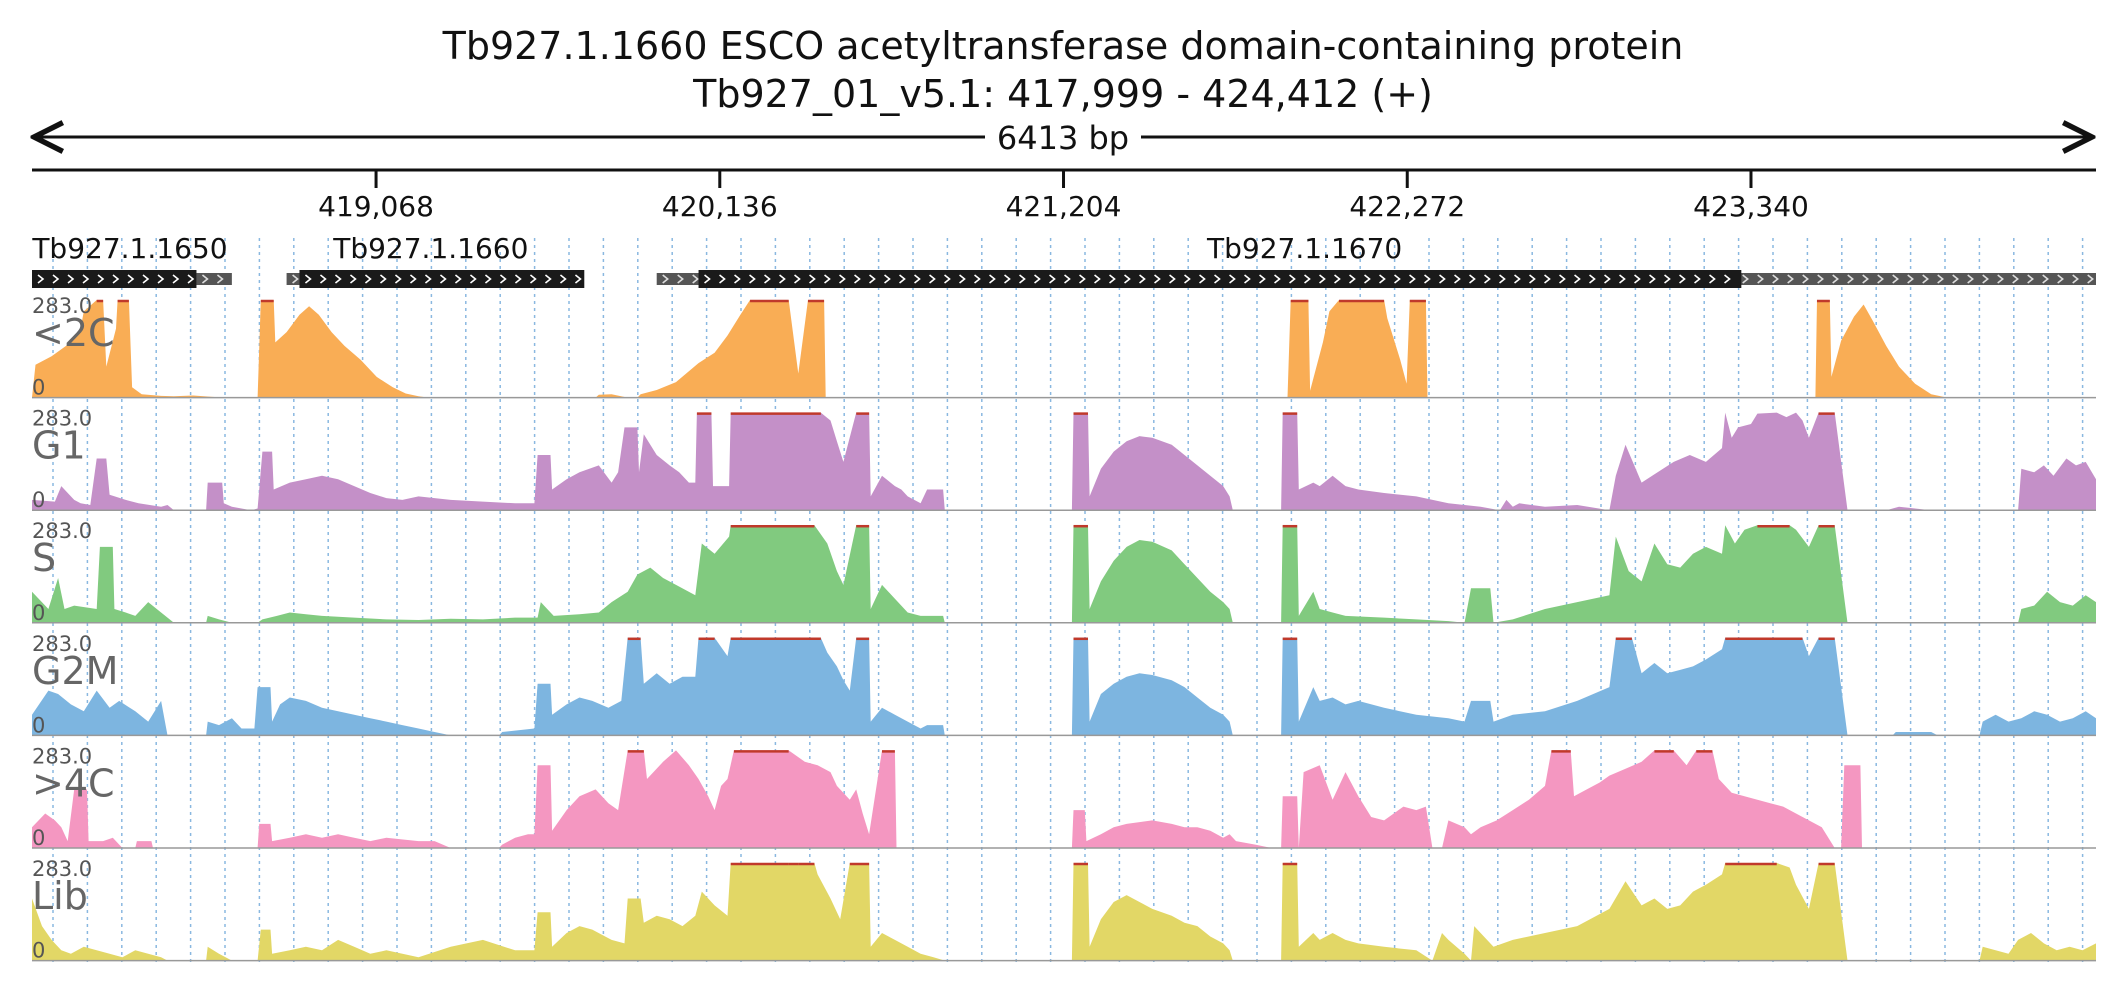  What do you see at coordinates (1304, 248) in the screenshot?
I see `gene-label: Tb927.1.1670` at bounding box center [1304, 248].